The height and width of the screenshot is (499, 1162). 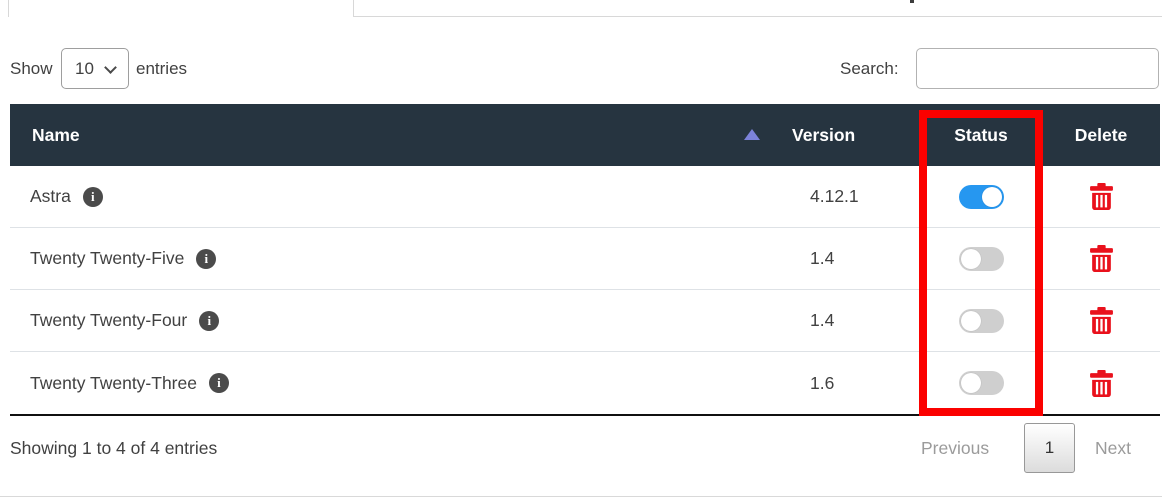 I want to click on table-row: Twenty Twenty-Four i 1.4, so click(x=585, y=321).